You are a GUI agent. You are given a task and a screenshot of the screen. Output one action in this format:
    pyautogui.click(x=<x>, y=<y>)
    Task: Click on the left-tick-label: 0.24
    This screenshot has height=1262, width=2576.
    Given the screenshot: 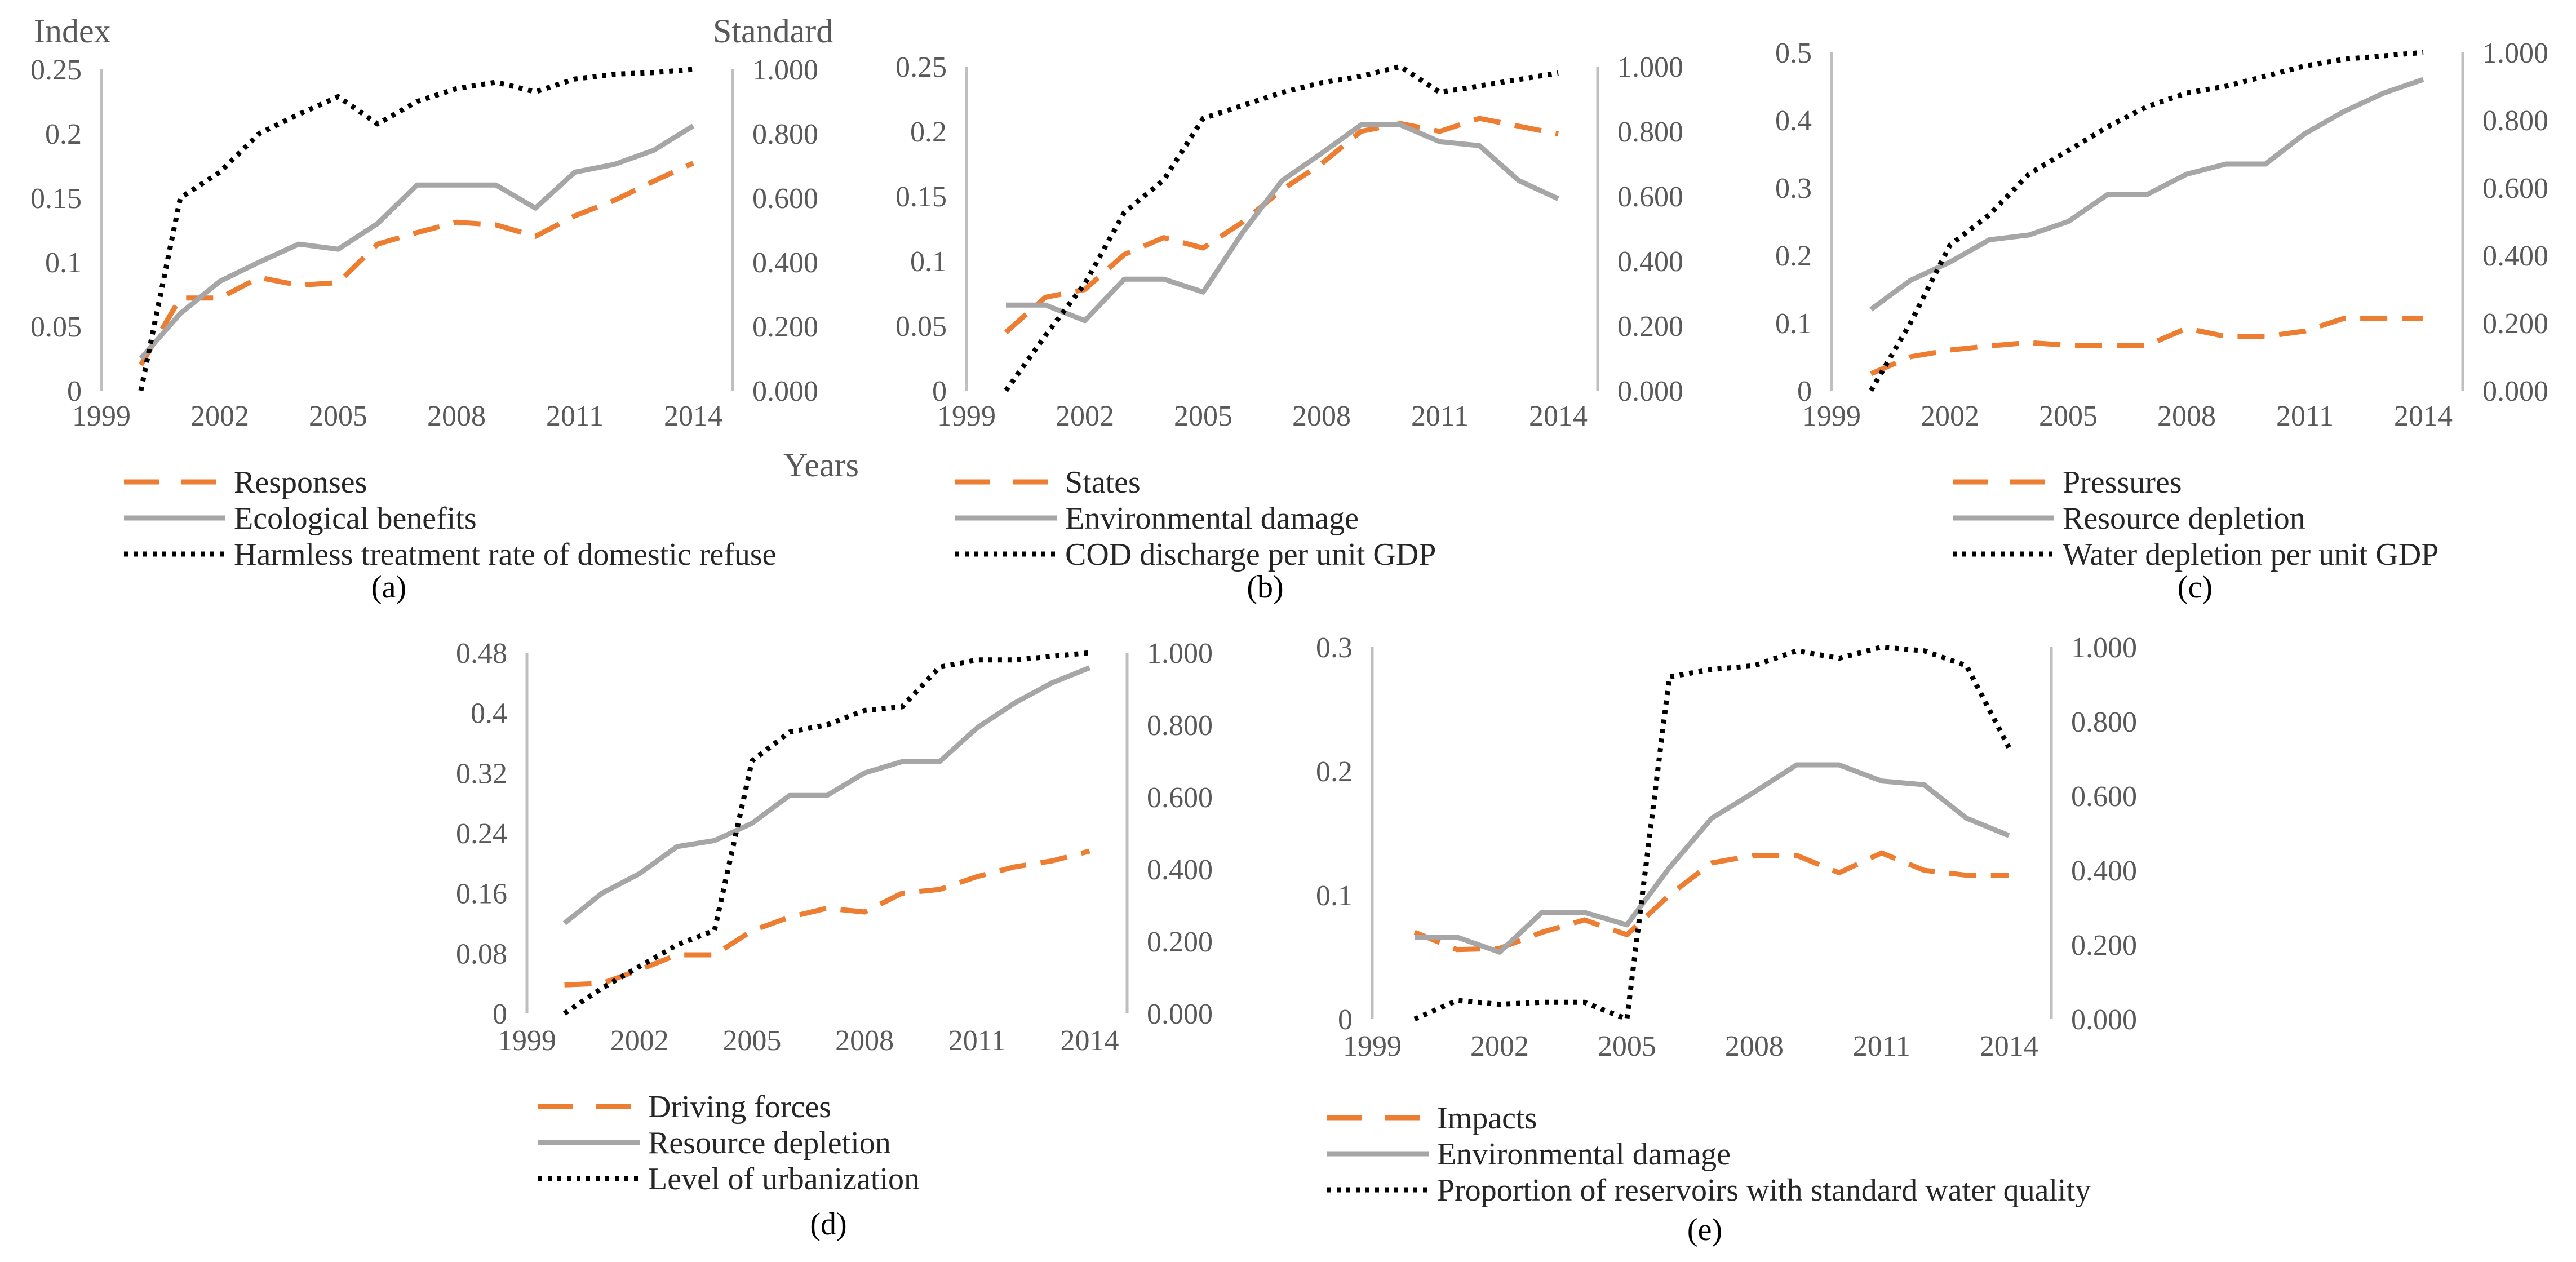 What is the action you would take?
    pyautogui.click(x=481, y=834)
    